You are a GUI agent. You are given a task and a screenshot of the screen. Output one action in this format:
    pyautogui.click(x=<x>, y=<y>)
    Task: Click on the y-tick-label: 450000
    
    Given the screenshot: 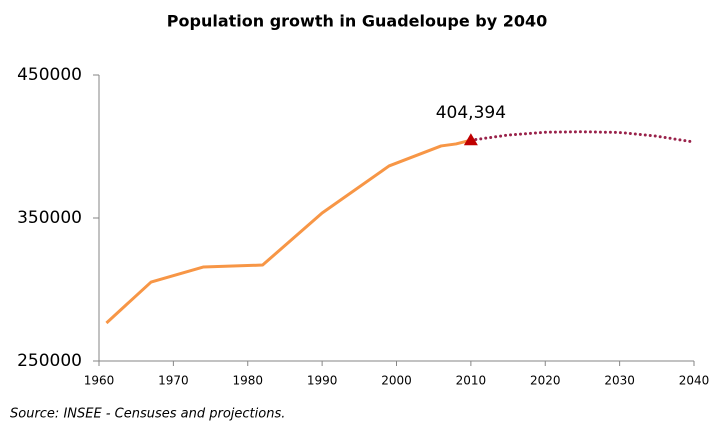 What is the action you would take?
    pyautogui.click(x=49, y=75)
    